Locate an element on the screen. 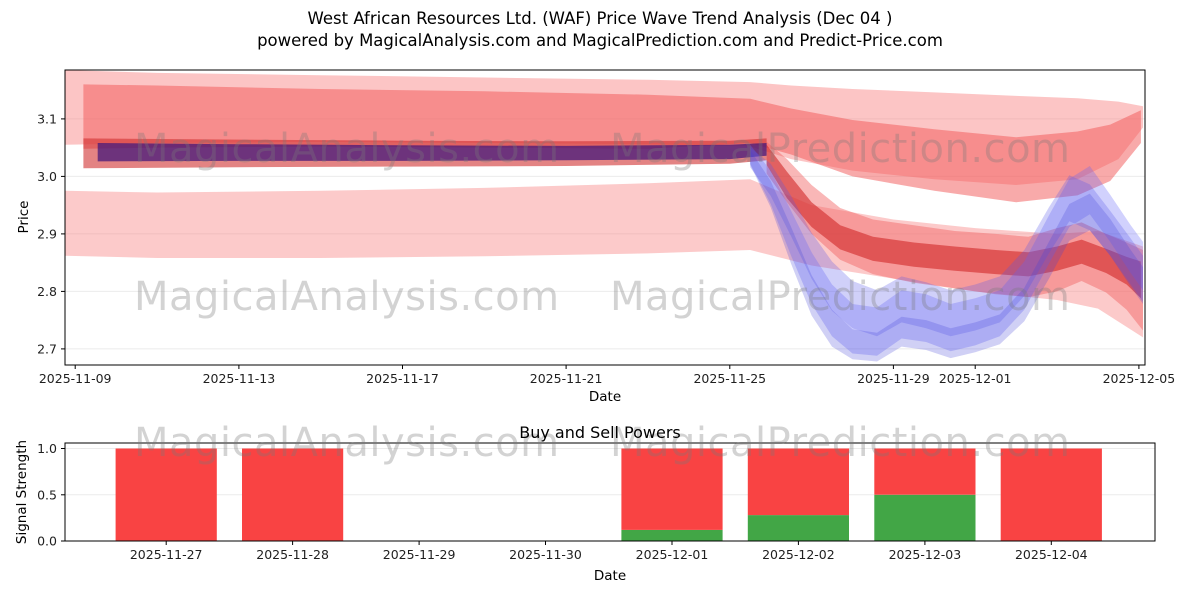 The width and height of the screenshot is (1200, 600). wave-band-forecast-red-fan is located at coordinates (954, 236).